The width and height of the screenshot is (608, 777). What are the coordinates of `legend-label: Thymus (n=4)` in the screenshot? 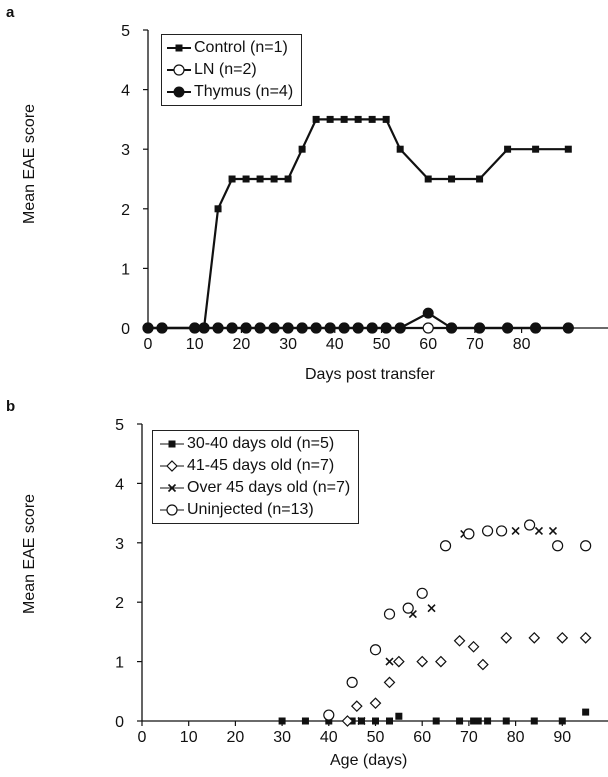 It's located at (244, 91).